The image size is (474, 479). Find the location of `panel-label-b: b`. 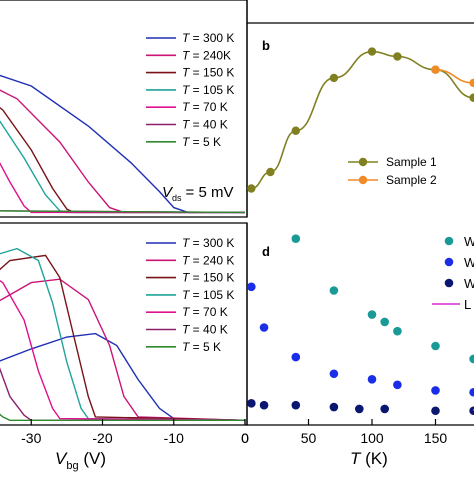

panel-label-b: b is located at coordinates (266, 45).